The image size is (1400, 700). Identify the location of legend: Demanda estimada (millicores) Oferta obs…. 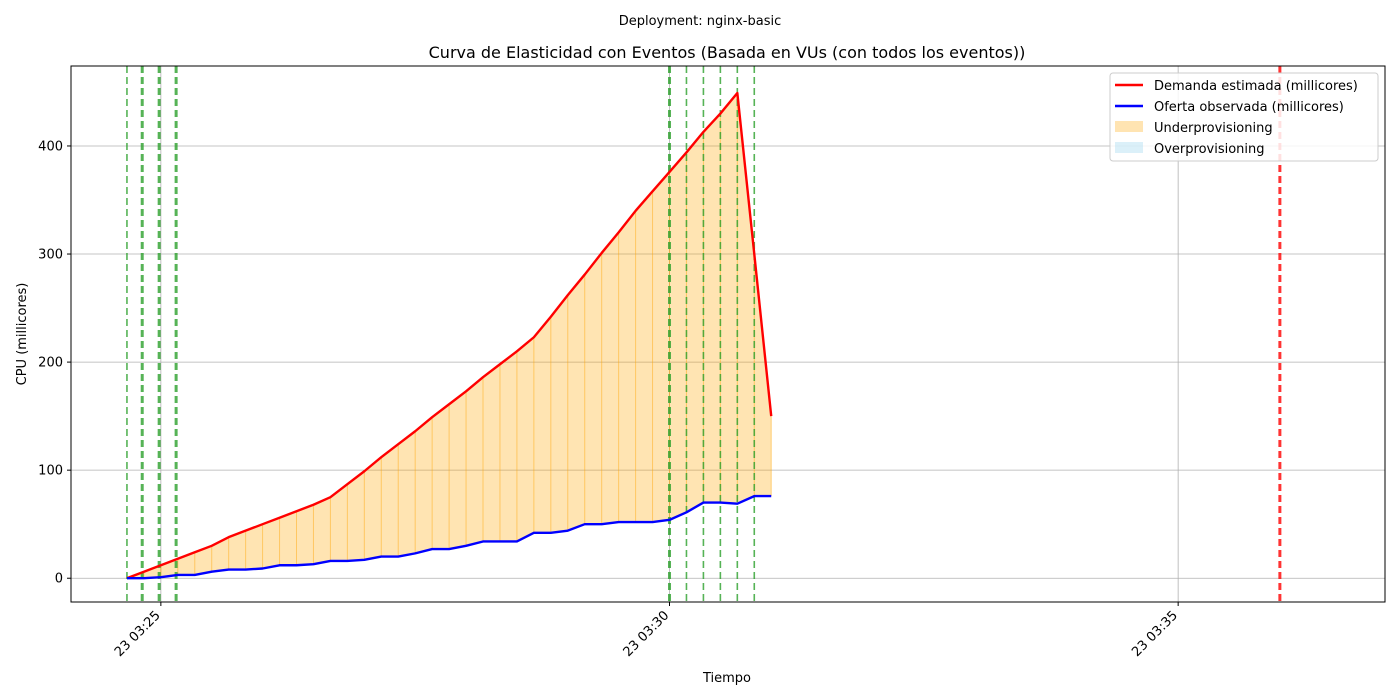
(1244, 117).